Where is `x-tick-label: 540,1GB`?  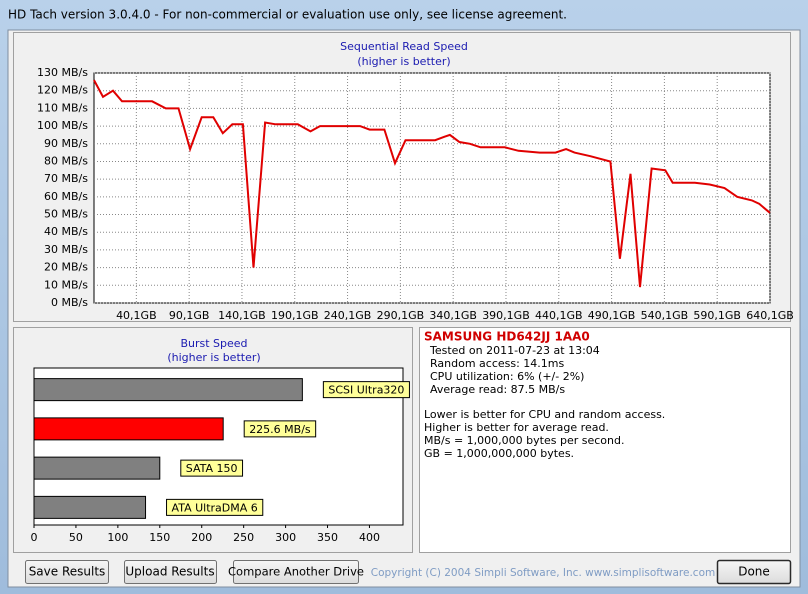
x-tick-label: 540,1GB is located at coordinates (665, 315).